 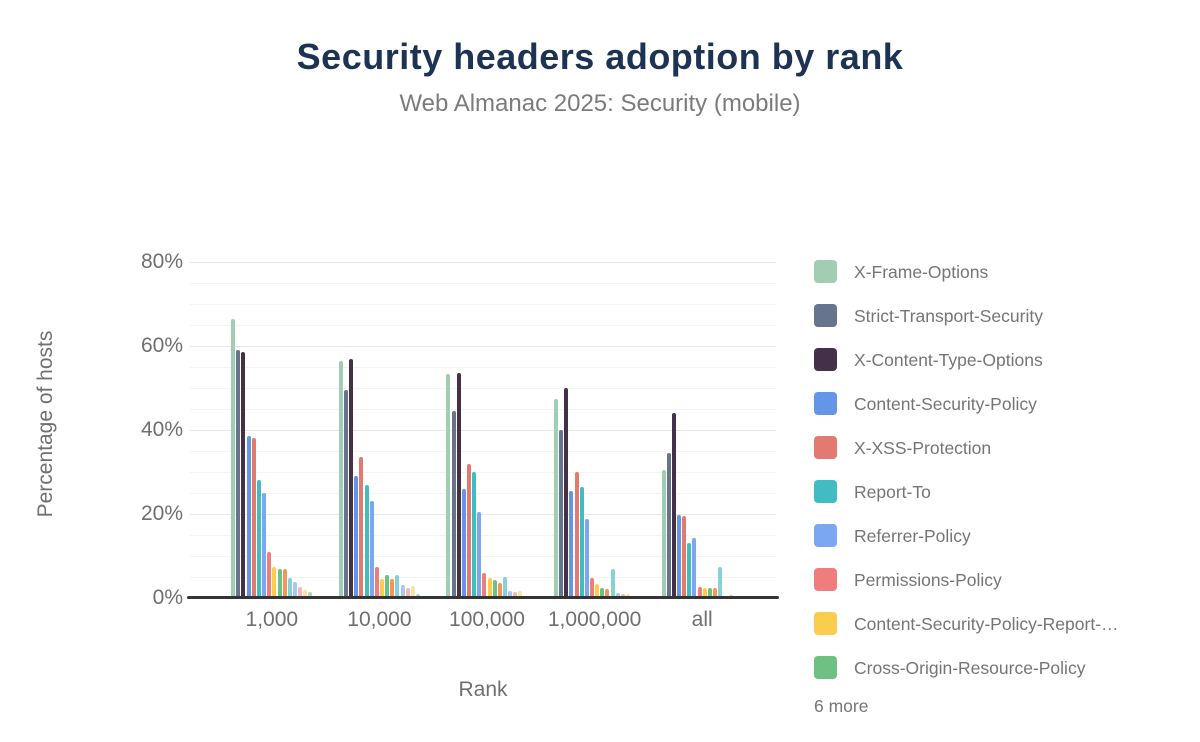 What do you see at coordinates (689, 570) in the screenshot?
I see `bar-report-to-all` at bounding box center [689, 570].